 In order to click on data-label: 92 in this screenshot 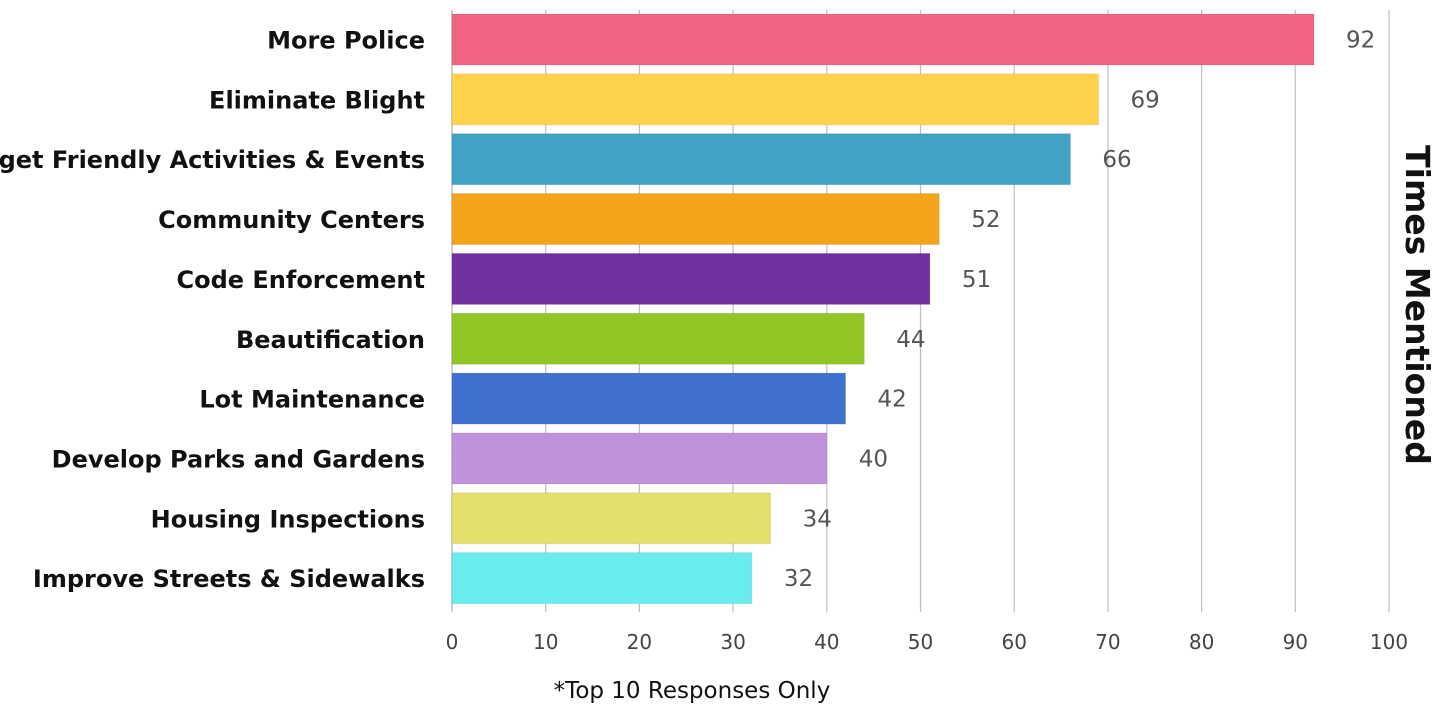, I will do `click(1360, 41)`.